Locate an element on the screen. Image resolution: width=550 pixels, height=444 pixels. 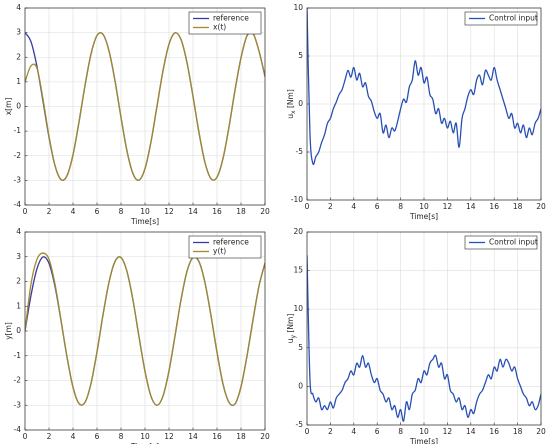
y-tick-label: 15 is located at coordinates (298, 270).